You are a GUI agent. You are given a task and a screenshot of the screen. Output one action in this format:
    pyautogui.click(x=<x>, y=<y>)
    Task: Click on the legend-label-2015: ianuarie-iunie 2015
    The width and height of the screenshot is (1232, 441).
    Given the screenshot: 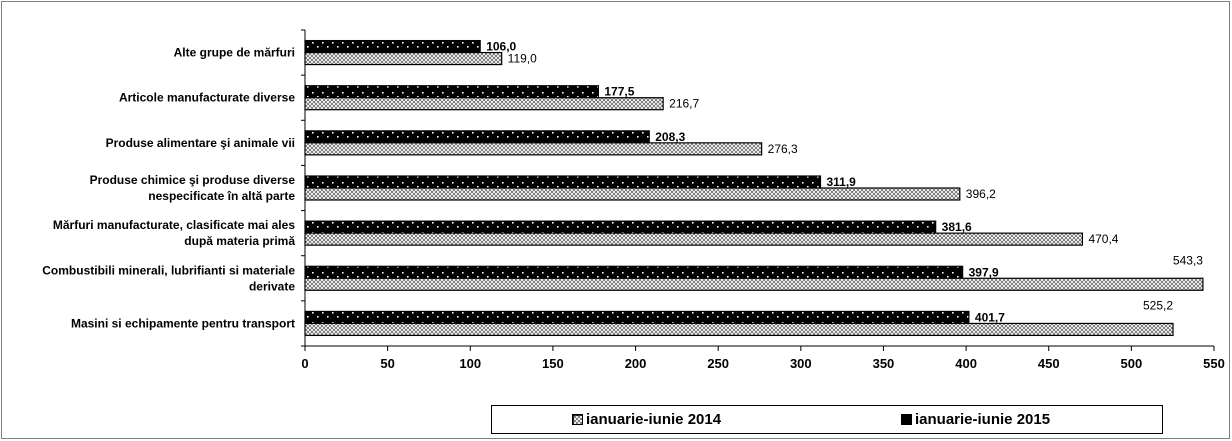 What is the action you would take?
    pyautogui.click(x=983, y=419)
    